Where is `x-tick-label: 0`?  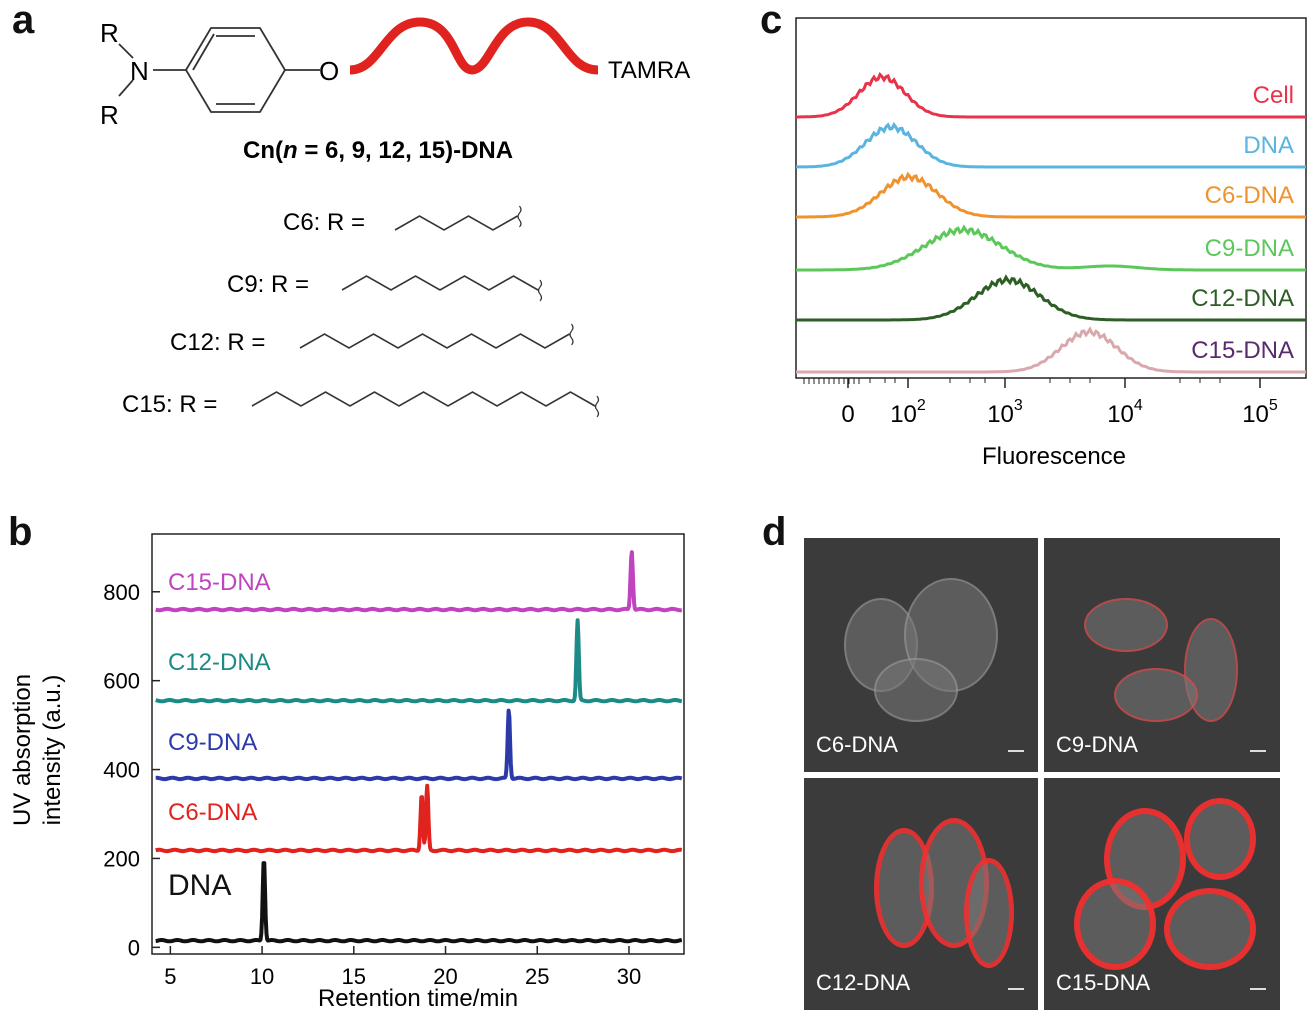 x-tick-label: 0 is located at coordinates (847, 414).